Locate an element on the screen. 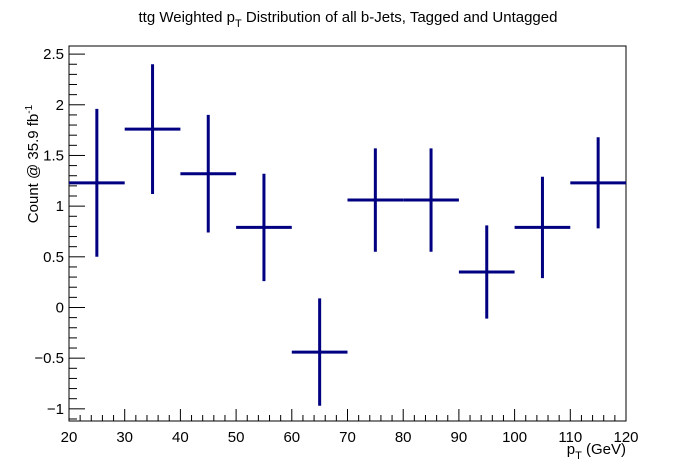 Image resolution: width=696 pixels, height=472 pixels. y-axis-tick-labels: −1 −0.5 0 0.5 1 1.5 2 2.5 is located at coordinates (49, 232).